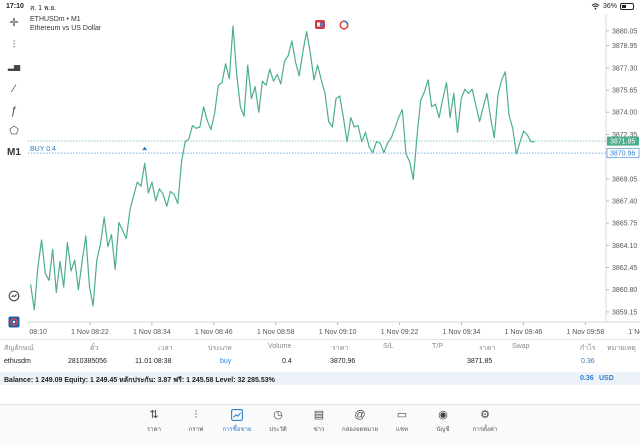  What do you see at coordinates (627, 6) in the screenshot?
I see `battery-icon` at bounding box center [627, 6].